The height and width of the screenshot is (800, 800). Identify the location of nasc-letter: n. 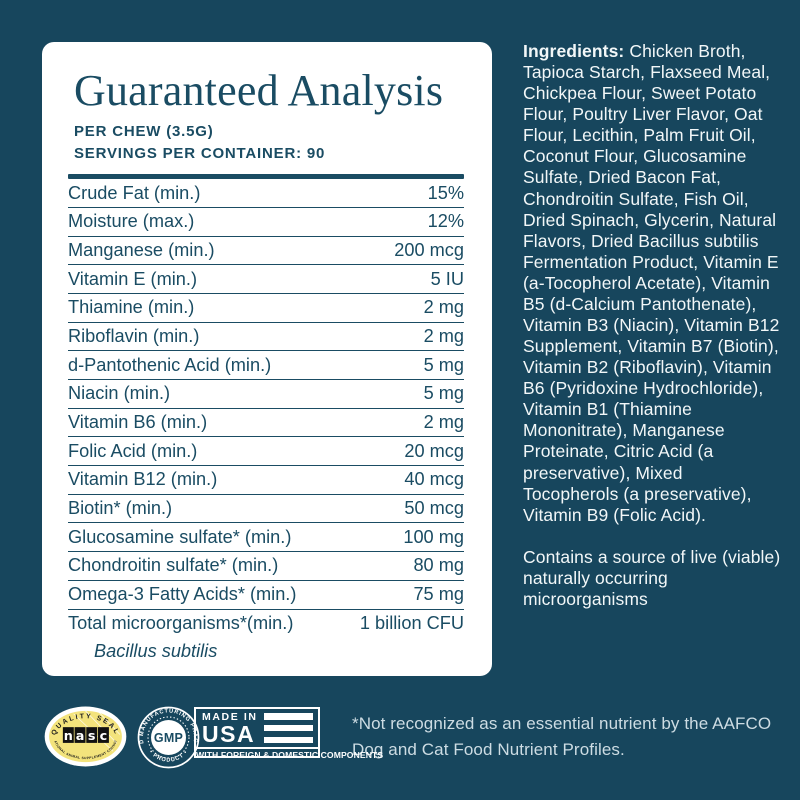
(68, 736).